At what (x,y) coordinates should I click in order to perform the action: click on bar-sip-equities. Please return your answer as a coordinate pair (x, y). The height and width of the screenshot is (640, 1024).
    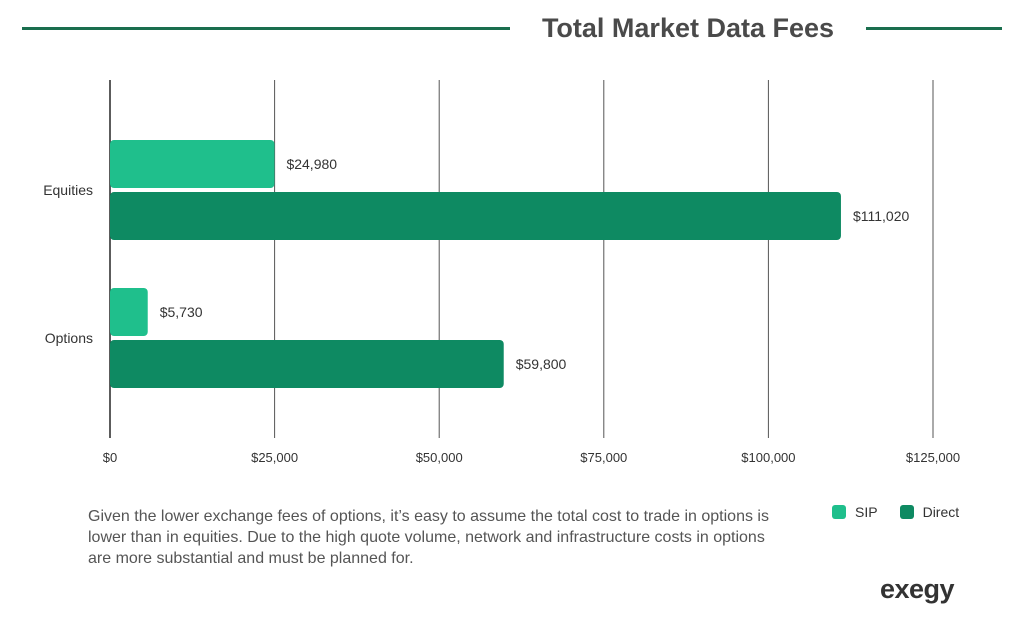
    Looking at the image, I should click on (192, 164).